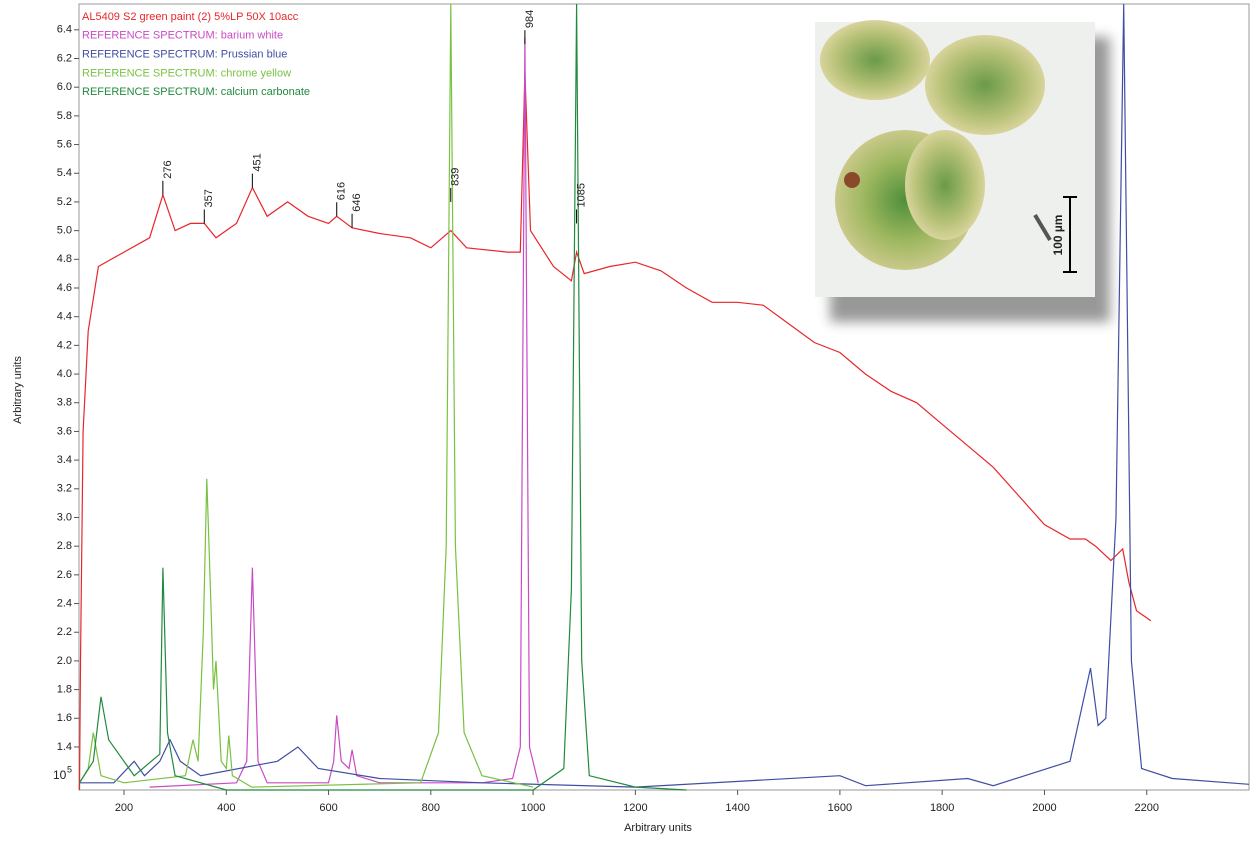  What do you see at coordinates (196, 92) in the screenshot?
I see `legend-entry: REFERENCE SPECTRUM: calcium carbonate` at bounding box center [196, 92].